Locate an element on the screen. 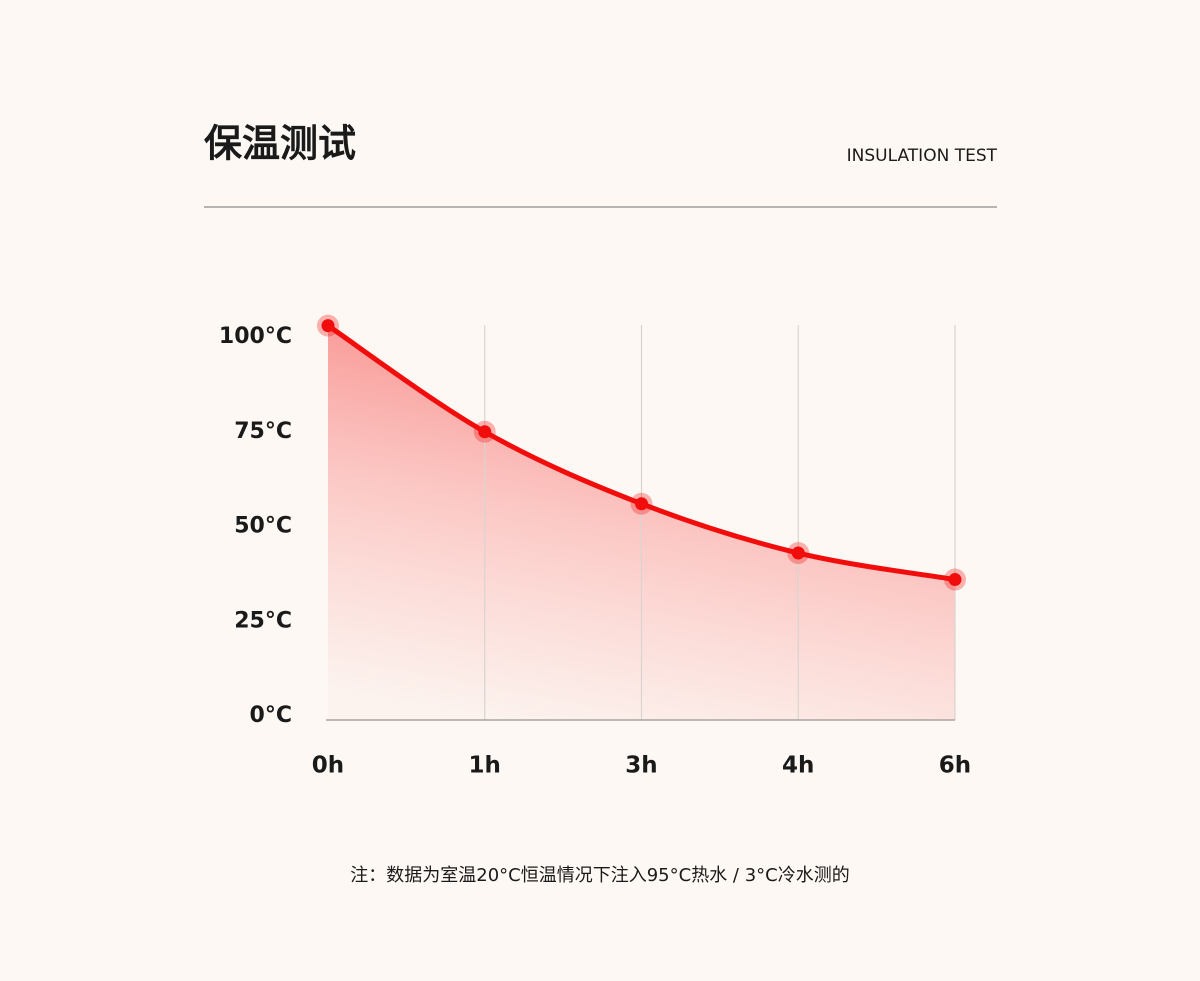 This screenshot has width=1200, height=981. chart-title: 保温测试 is located at coordinates (280, 144).